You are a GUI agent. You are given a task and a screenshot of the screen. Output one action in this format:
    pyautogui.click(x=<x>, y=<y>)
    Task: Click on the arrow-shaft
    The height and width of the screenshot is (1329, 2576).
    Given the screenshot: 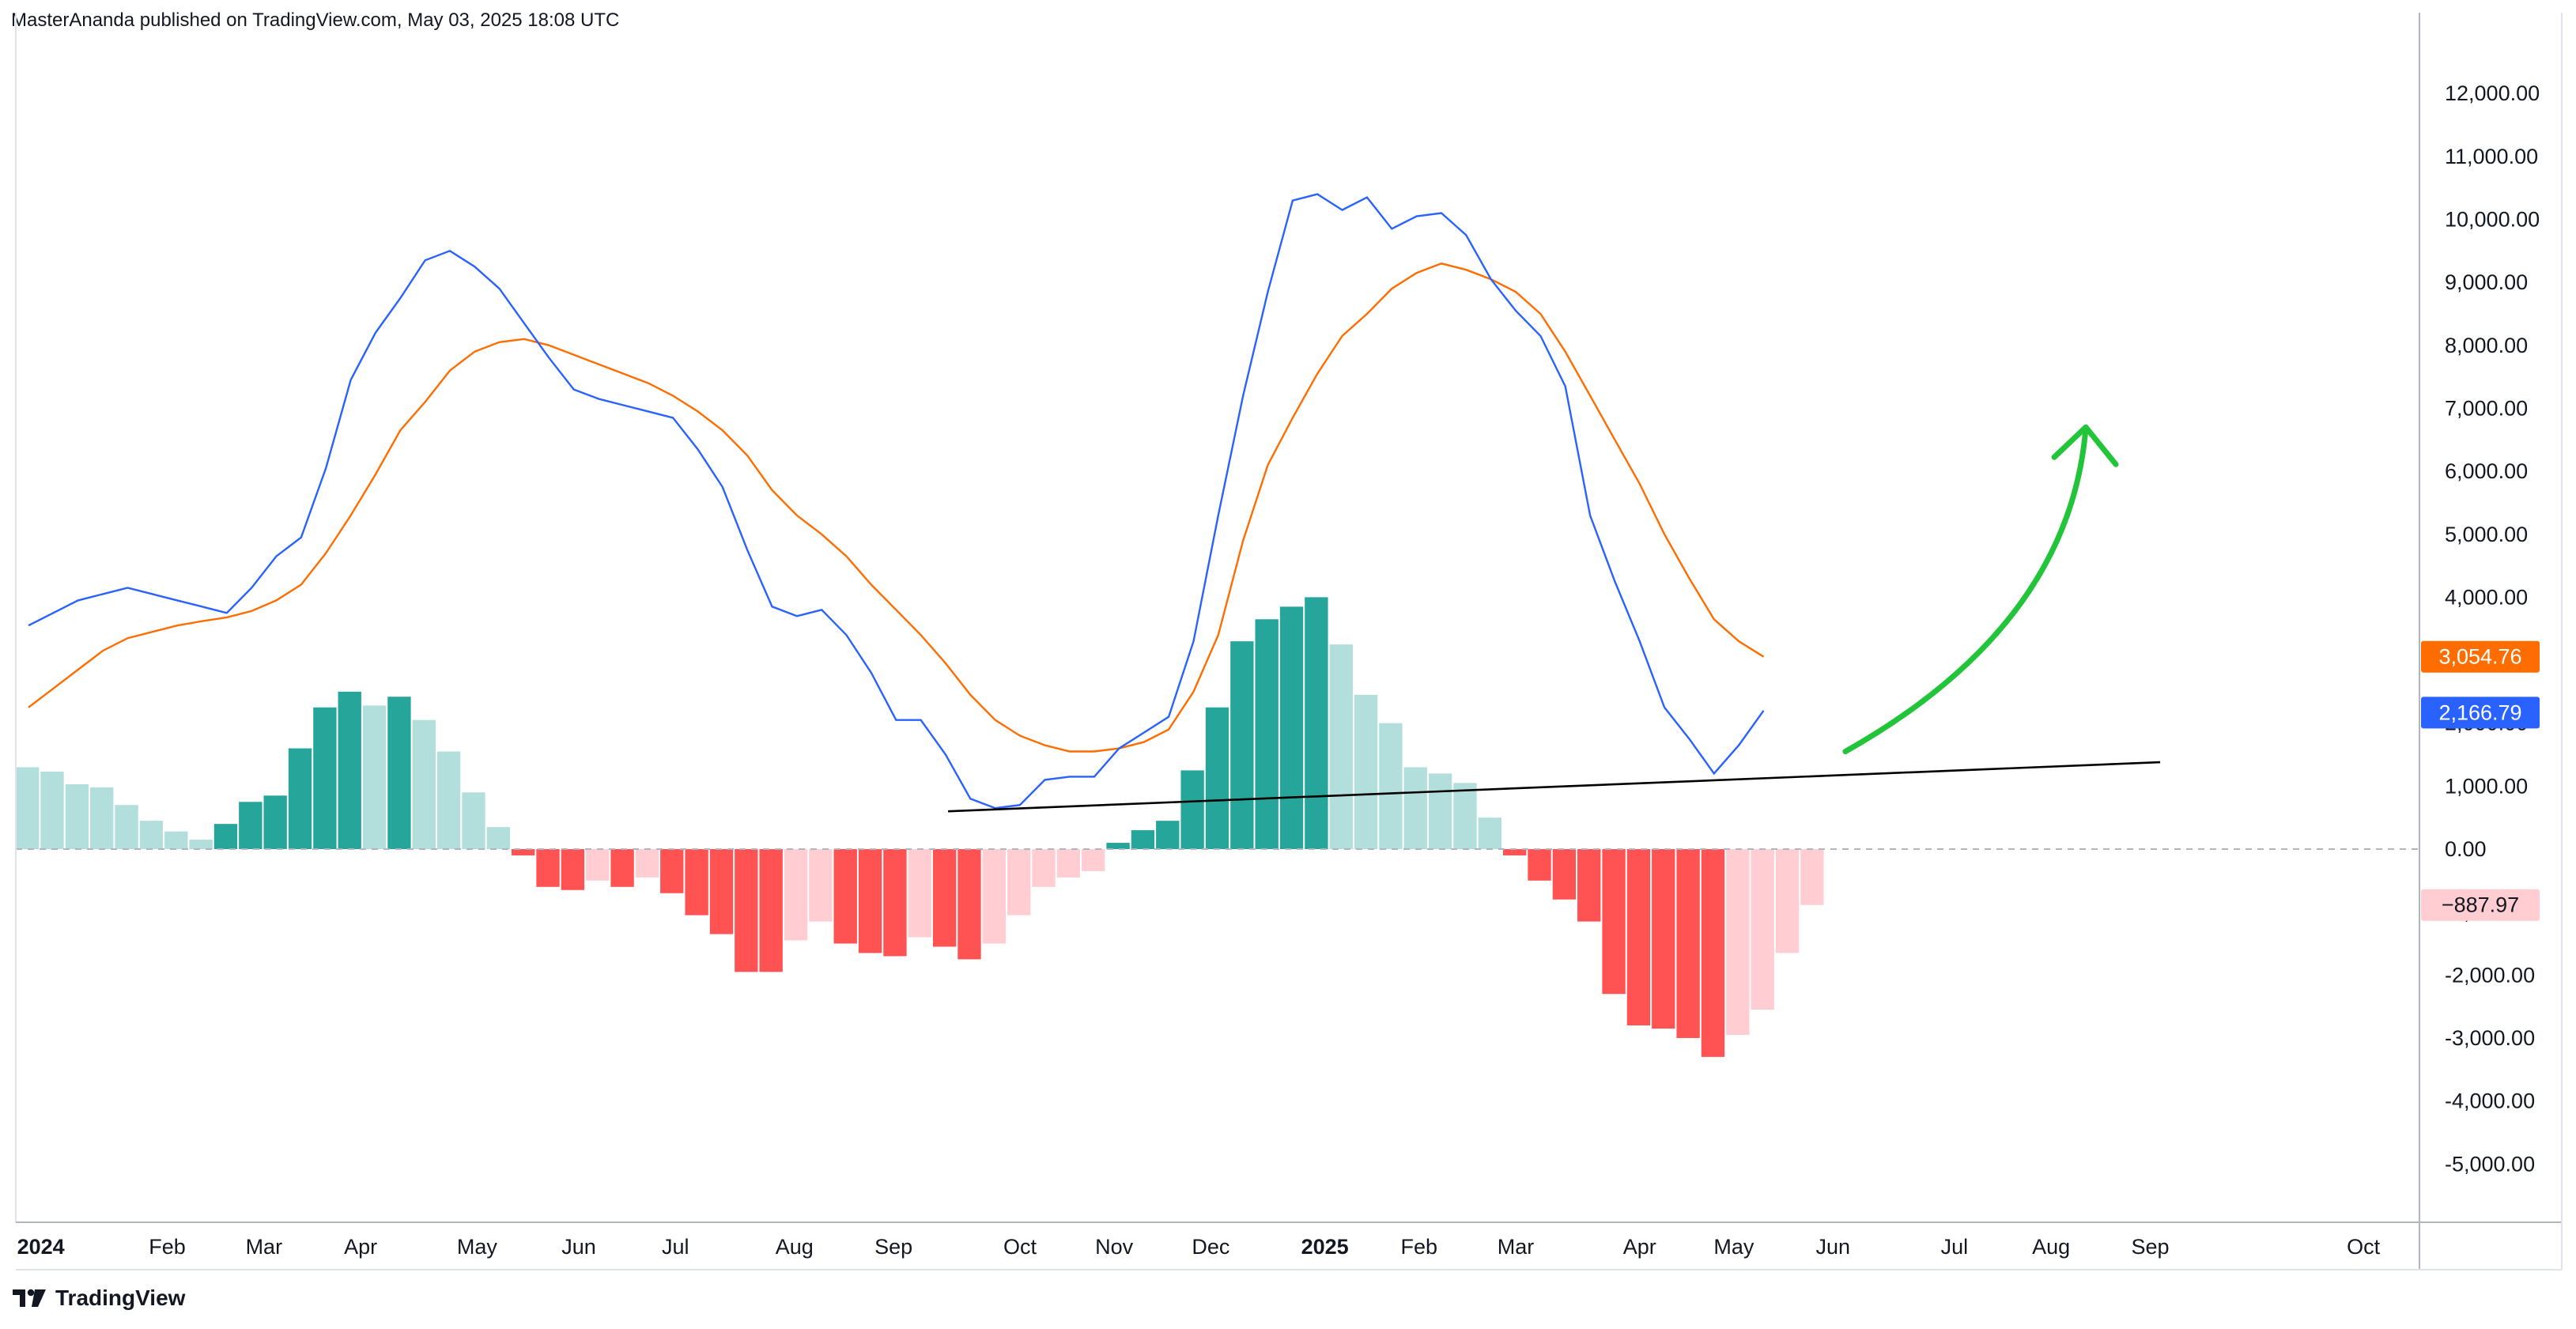 What is the action you would take?
    pyautogui.click(x=1965, y=589)
    